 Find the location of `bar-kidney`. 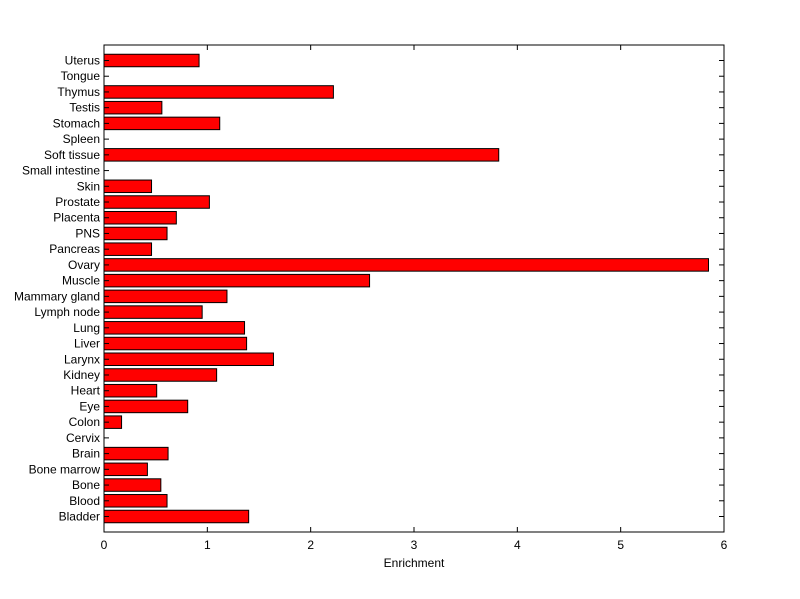

bar-kidney is located at coordinates (160, 375).